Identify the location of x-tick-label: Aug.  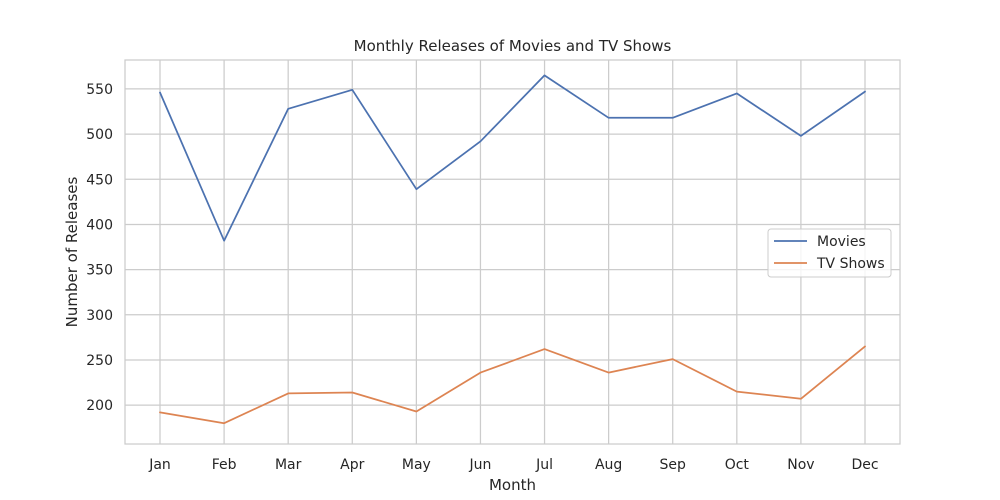
(608, 465).